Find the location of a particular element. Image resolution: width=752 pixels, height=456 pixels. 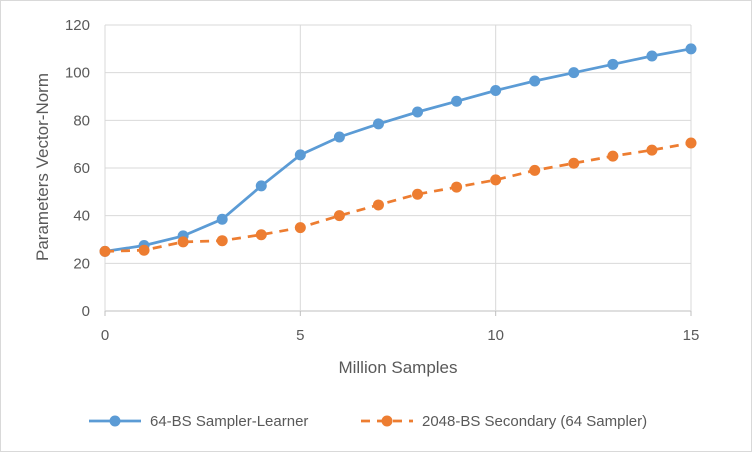

y-tick-label: 20 is located at coordinates (81, 263).